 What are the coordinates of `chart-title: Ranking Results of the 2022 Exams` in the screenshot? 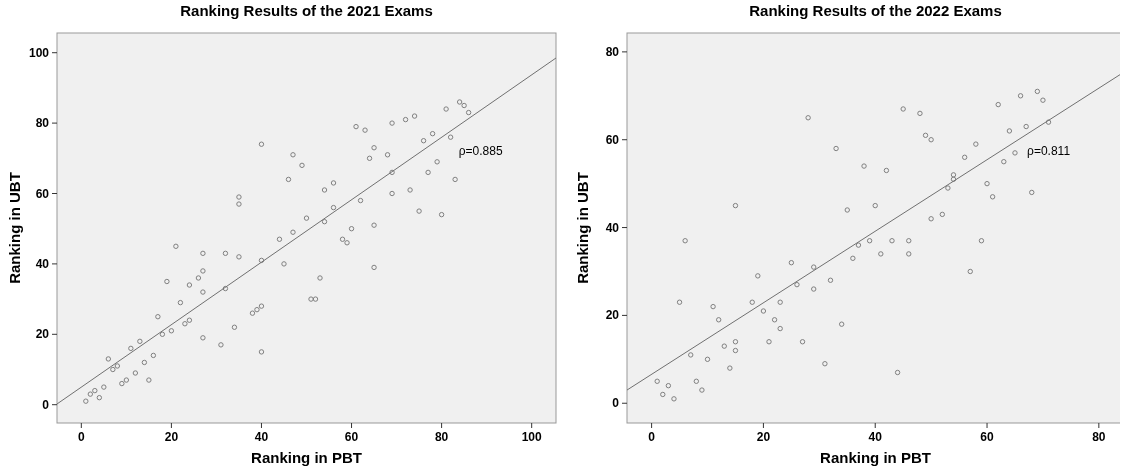 It's located at (875, 10).